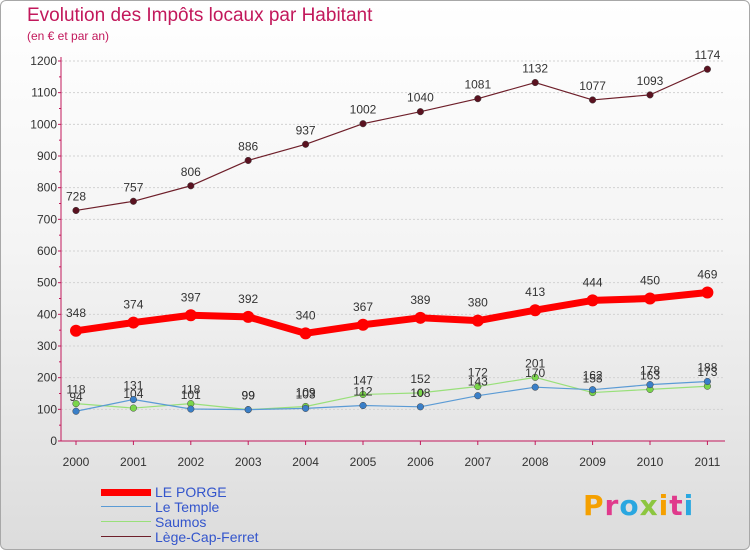 The width and height of the screenshot is (750, 550). Describe the element at coordinates (200, 15) in the screenshot. I see `chart-title: Evolution des Impôts locaux par Habitant` at that location.